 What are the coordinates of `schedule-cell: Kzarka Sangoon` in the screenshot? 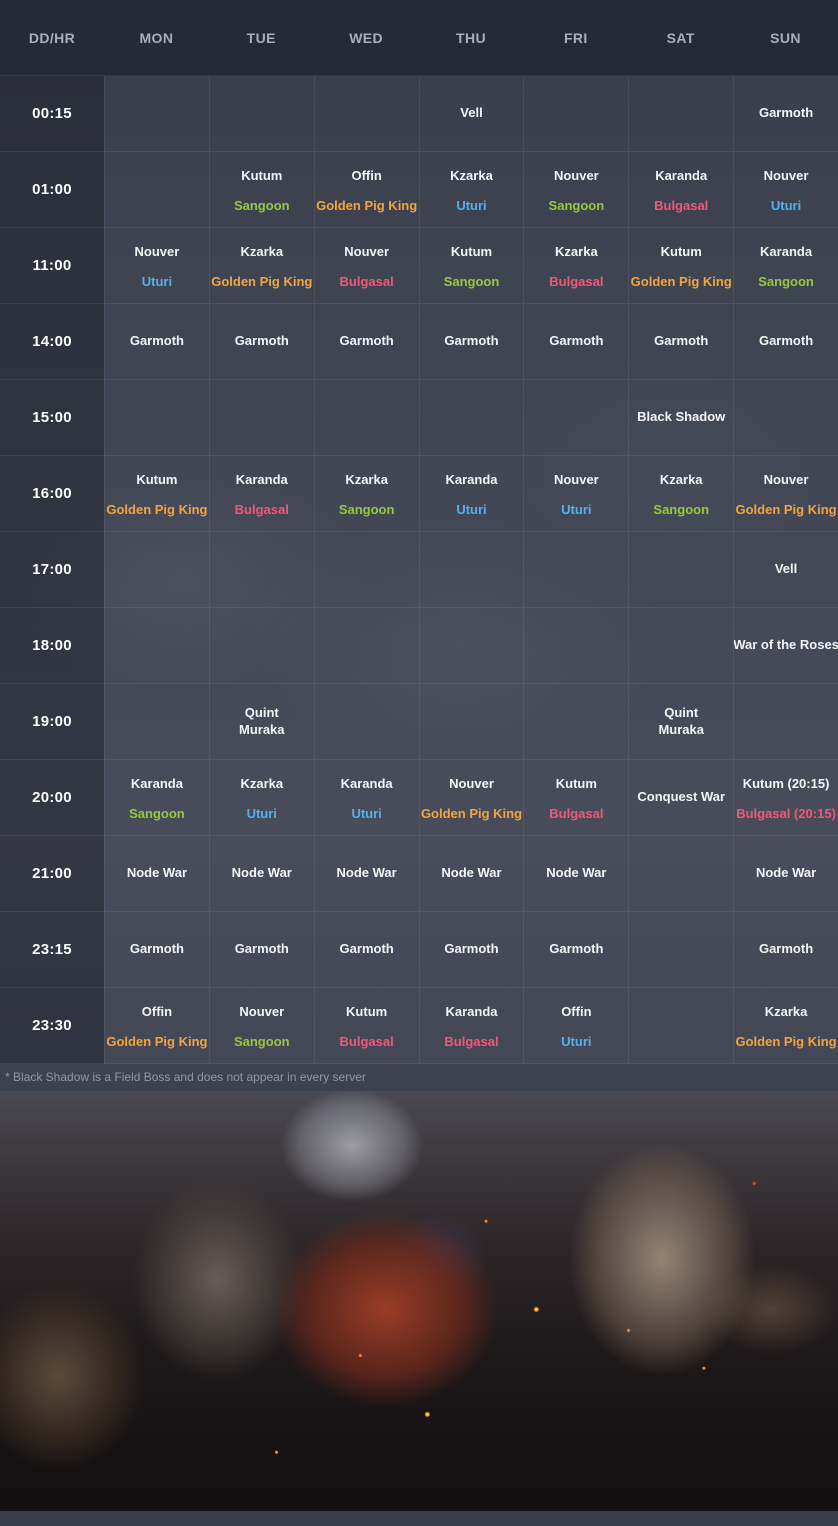 It's located at (366, 494).